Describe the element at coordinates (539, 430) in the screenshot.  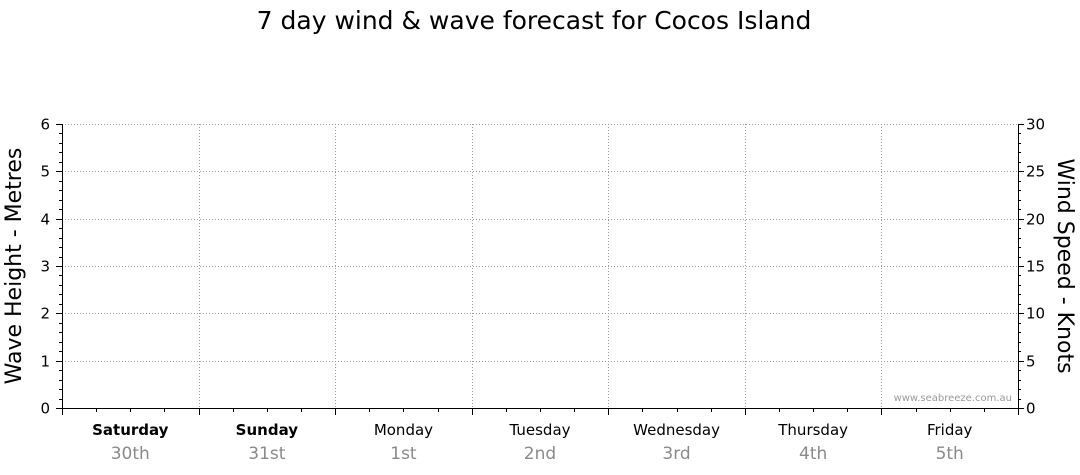
I see `x-day-label: Tuesday` at that location.